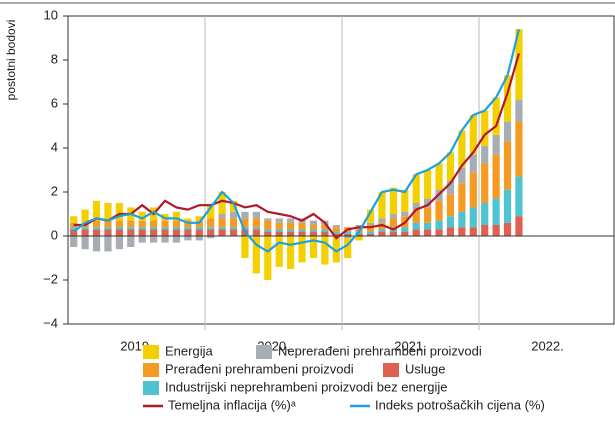 Image resolution: width=615 pixels, height=443 pixels. Describe the element at coordinates (425, 368) in the screenshot. I see `legend-label: Usluge` at that location.